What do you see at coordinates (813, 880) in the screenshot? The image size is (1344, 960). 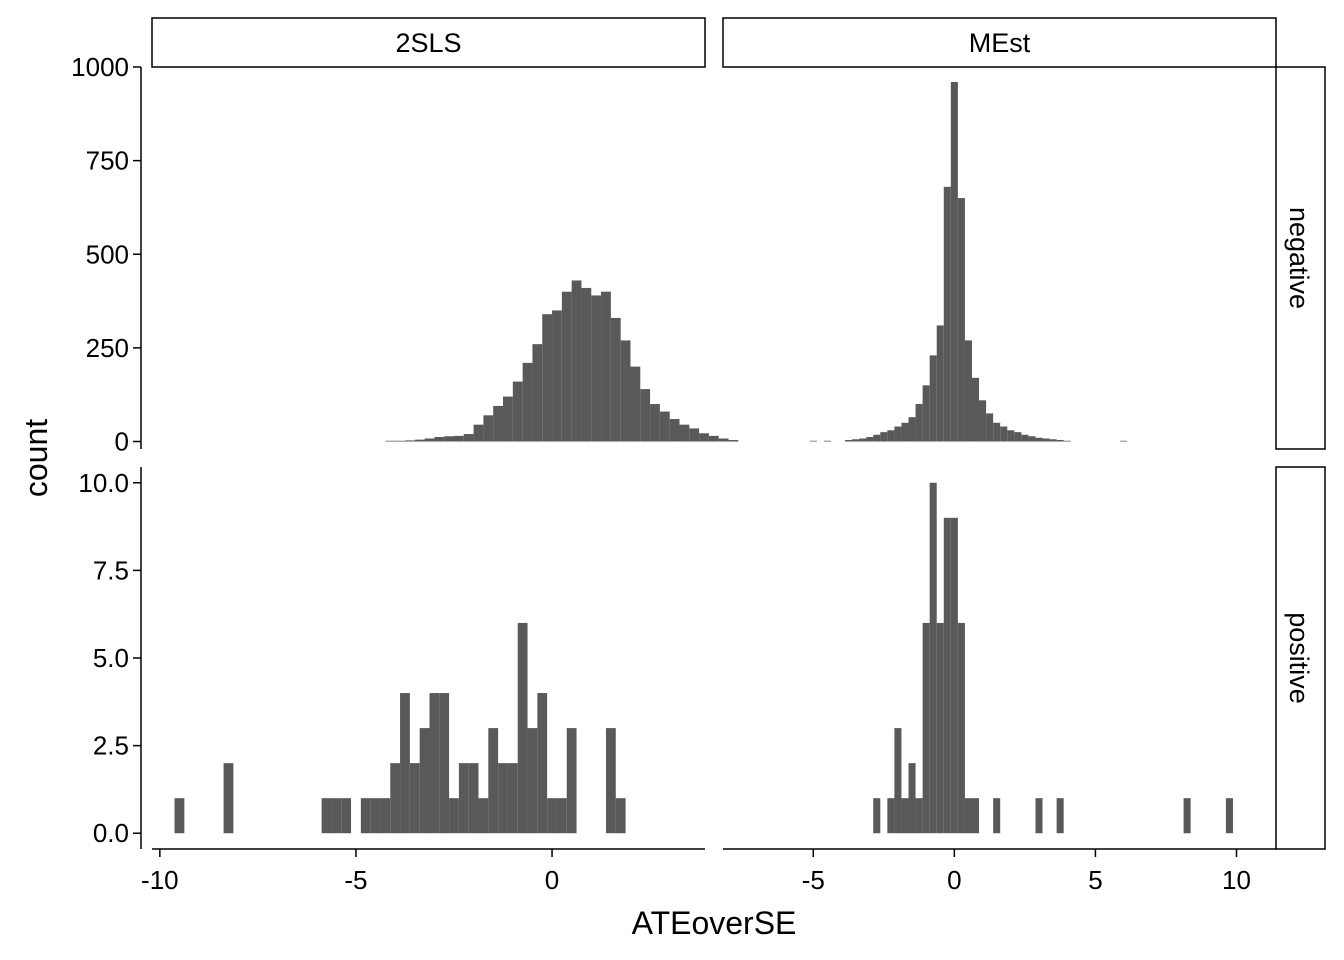 I see `x-tick-label-mest-0: -5` at bounding box center [813, 880].